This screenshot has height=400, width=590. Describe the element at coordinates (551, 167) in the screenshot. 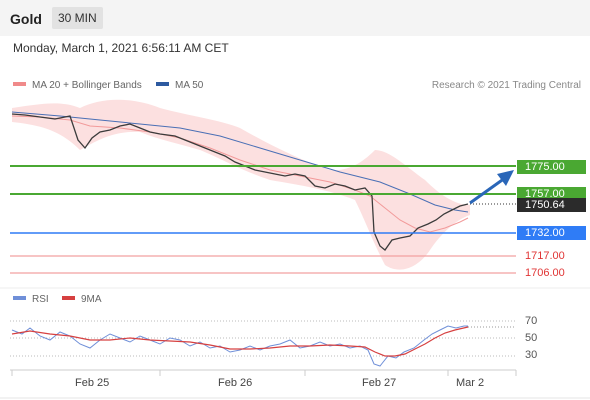

I see `r2-price-label: 1775.00` at that location.